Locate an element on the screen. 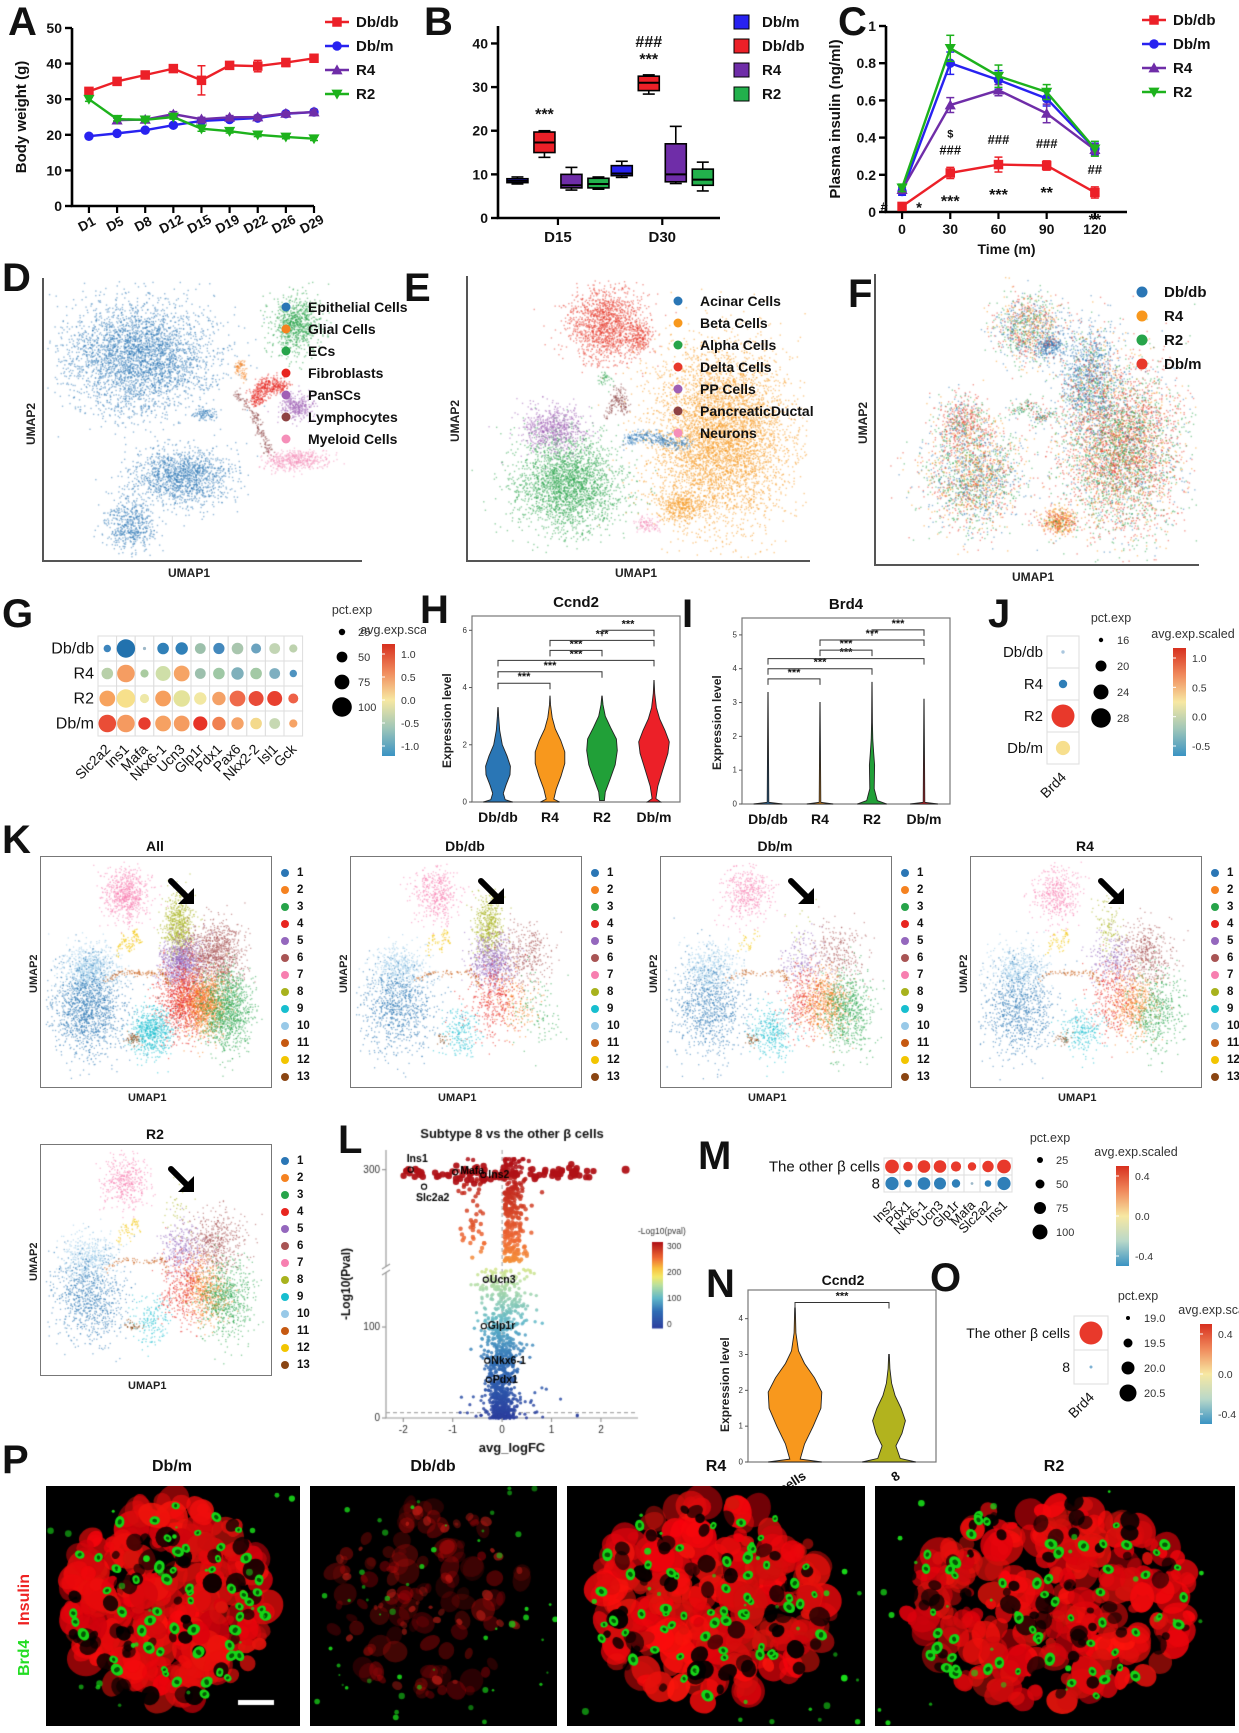  svg-text: Body weight (g) is located at coordinates (21, 117).